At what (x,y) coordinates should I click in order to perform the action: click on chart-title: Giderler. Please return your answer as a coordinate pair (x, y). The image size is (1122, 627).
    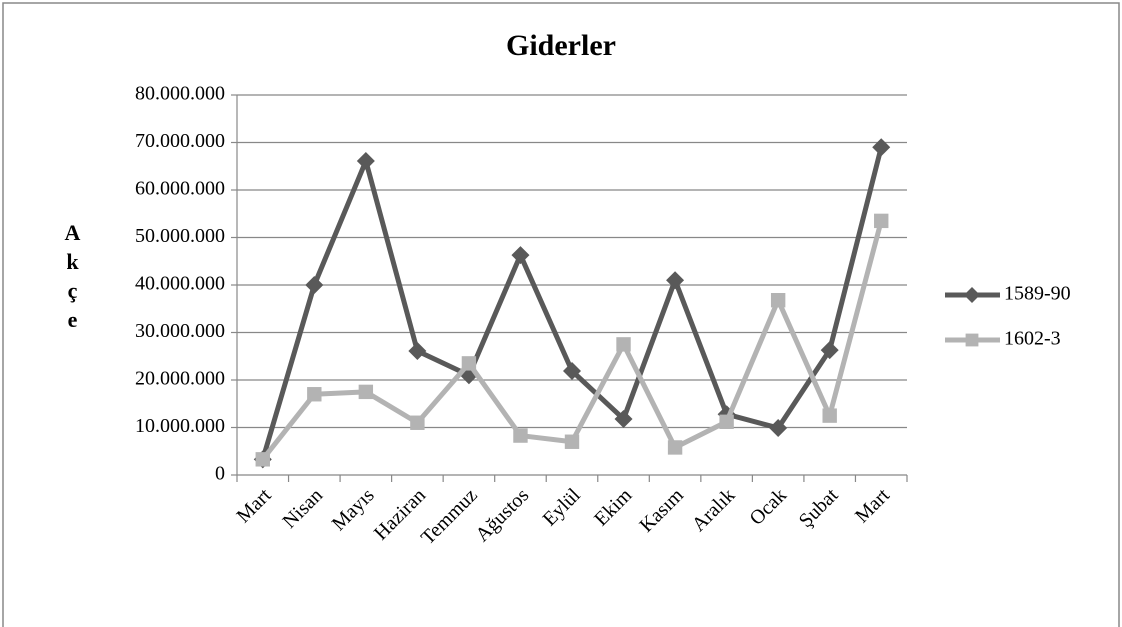
    Looking at the image, I should click on (561, 45).